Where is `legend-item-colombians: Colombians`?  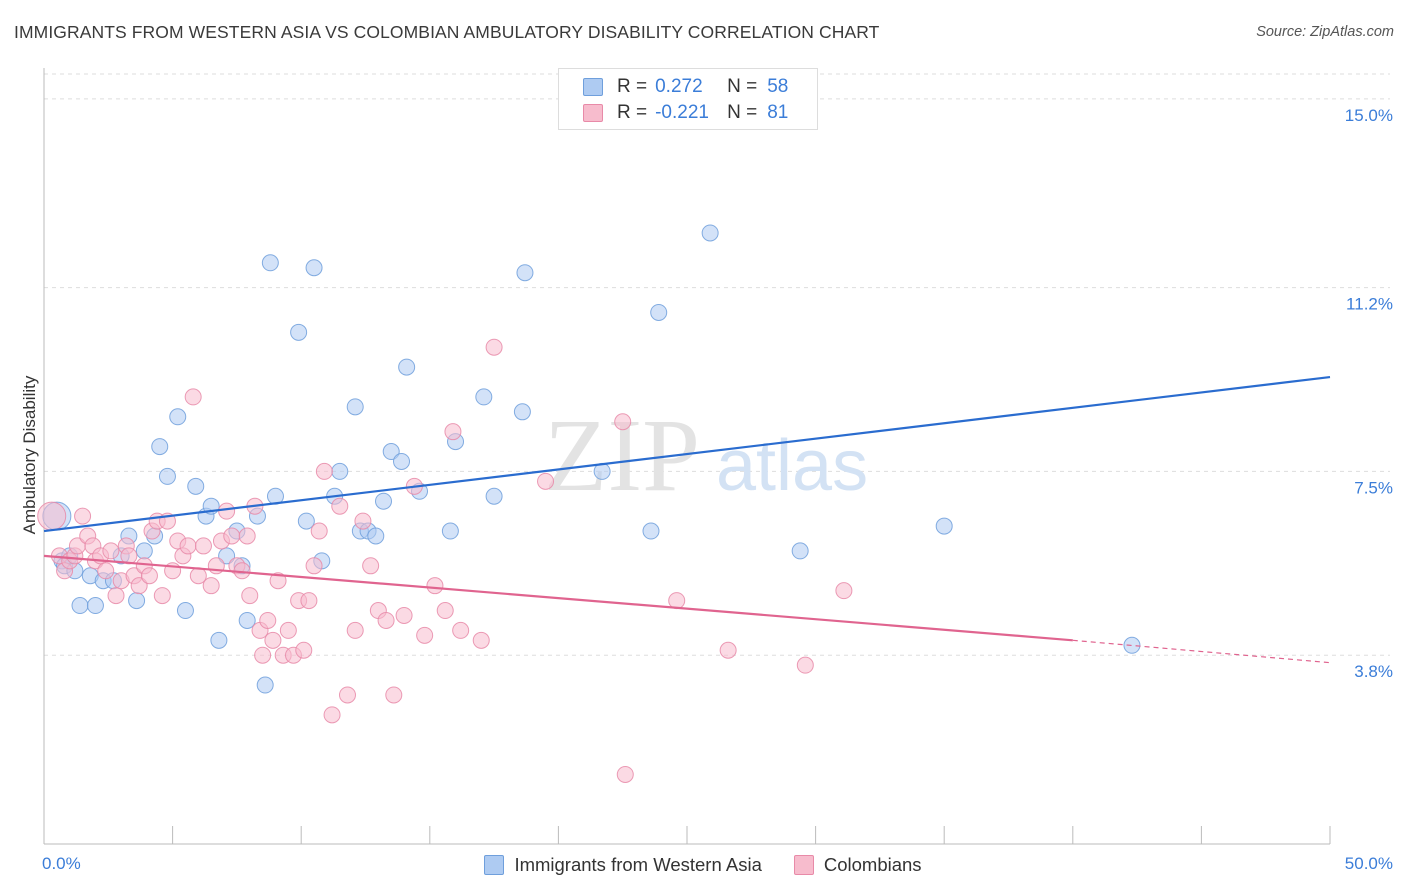
legend-item-colombians: Colombians is located at coordinates (857, 865).